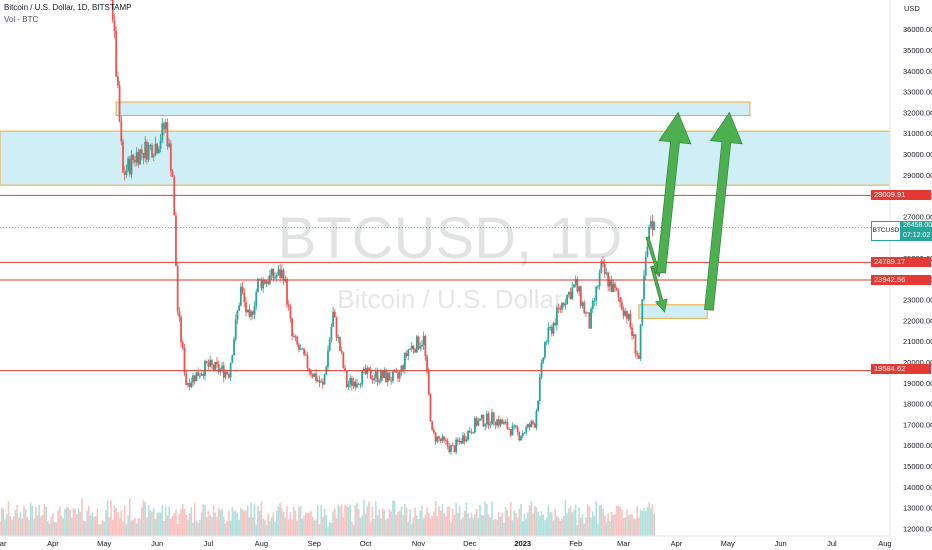  Describe the element at coordinates (917, 29) in the screenshot. I see `price-tick-label: 36000.00` at that location.